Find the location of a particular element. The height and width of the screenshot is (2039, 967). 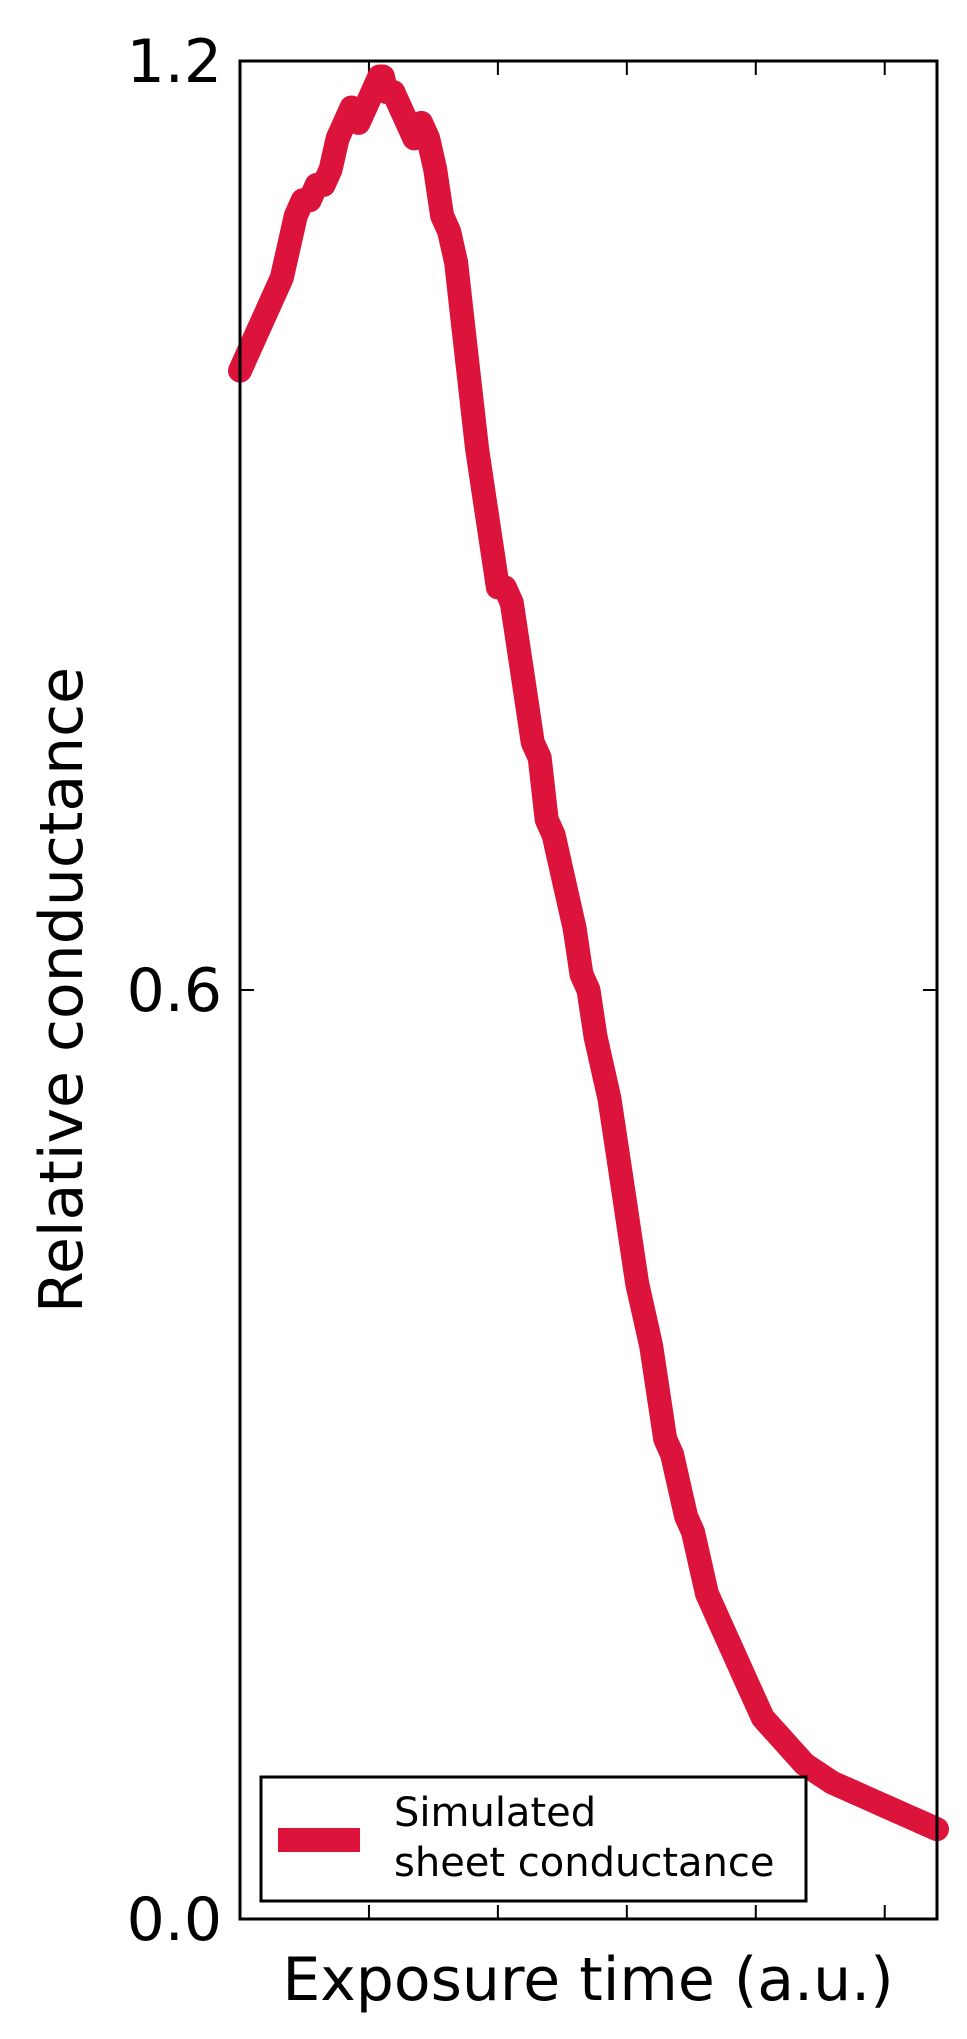

y-axis-label: Relative conductance is located at coordinates (62, 990).